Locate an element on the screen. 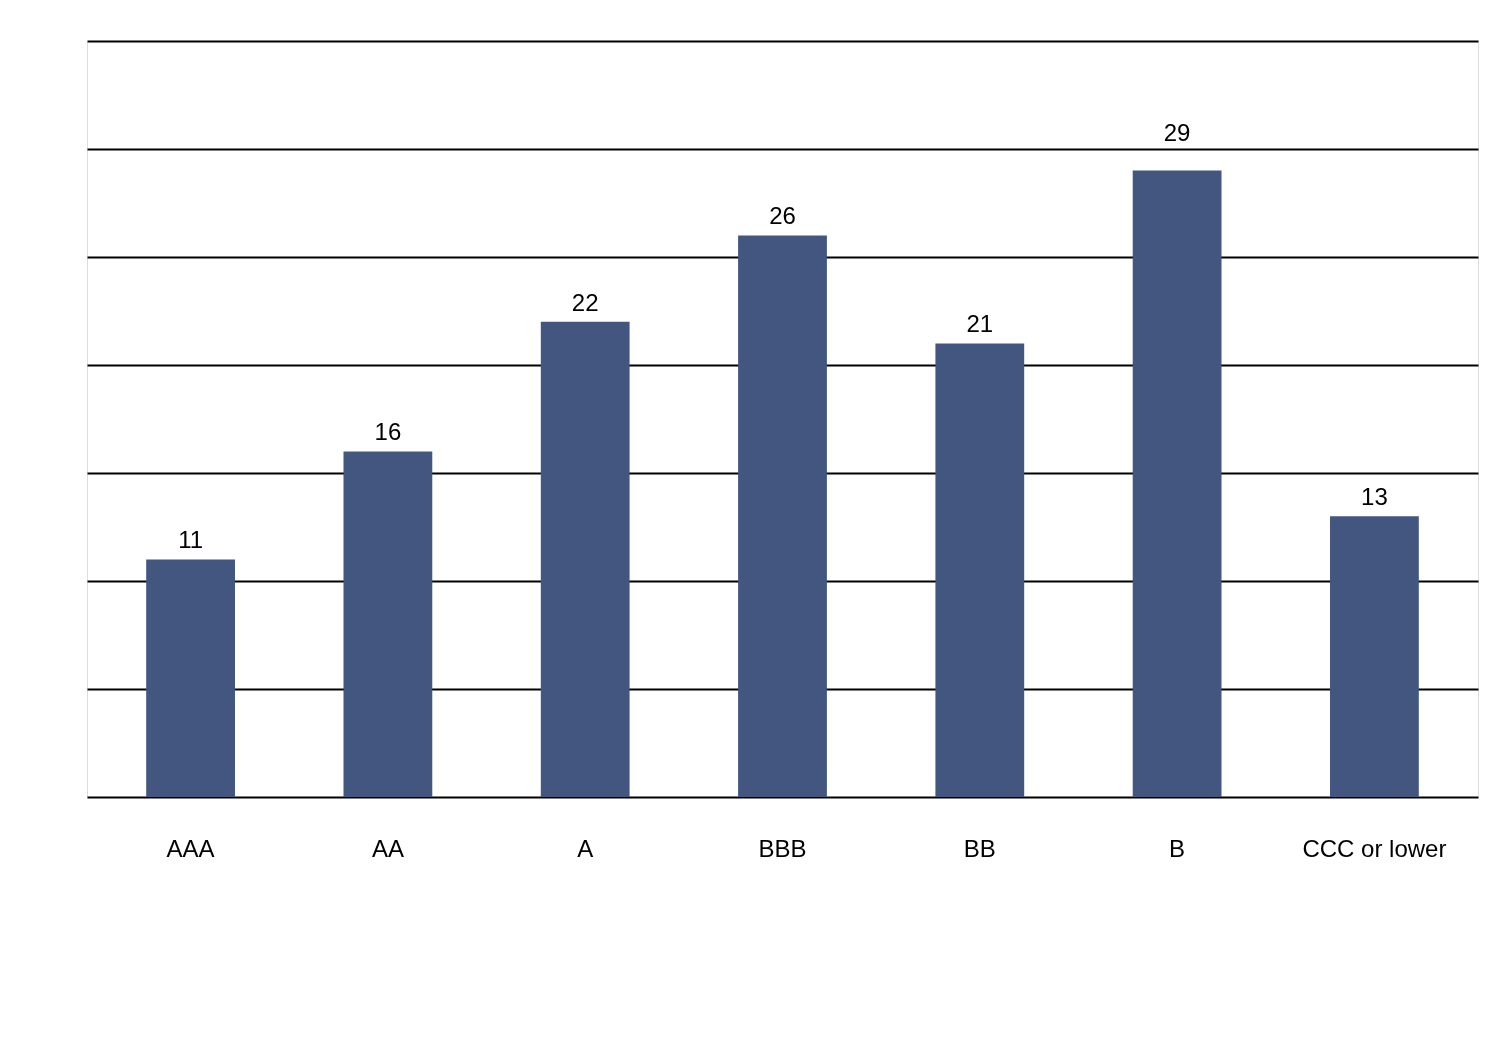 This screenshot has height=1042, width=1506. x-tick-label: CCC or lower is located at coordinates (1374, 848).